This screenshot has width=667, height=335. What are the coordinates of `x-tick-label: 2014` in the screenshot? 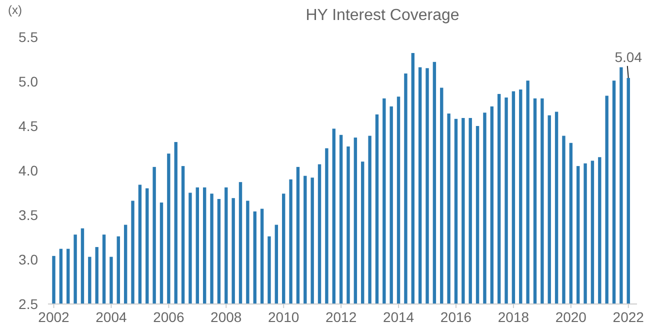 It's located at (398, 317).